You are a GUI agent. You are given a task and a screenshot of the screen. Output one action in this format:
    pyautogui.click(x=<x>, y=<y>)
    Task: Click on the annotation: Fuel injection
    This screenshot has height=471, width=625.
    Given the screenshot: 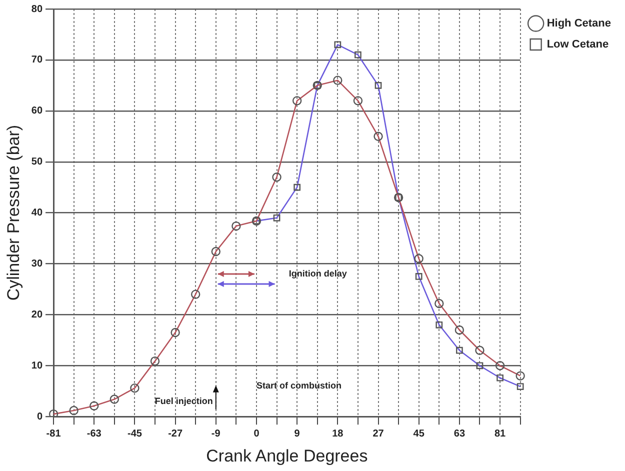 What is the action you would take?
    pyautogui.click(x=183, y=401)
    